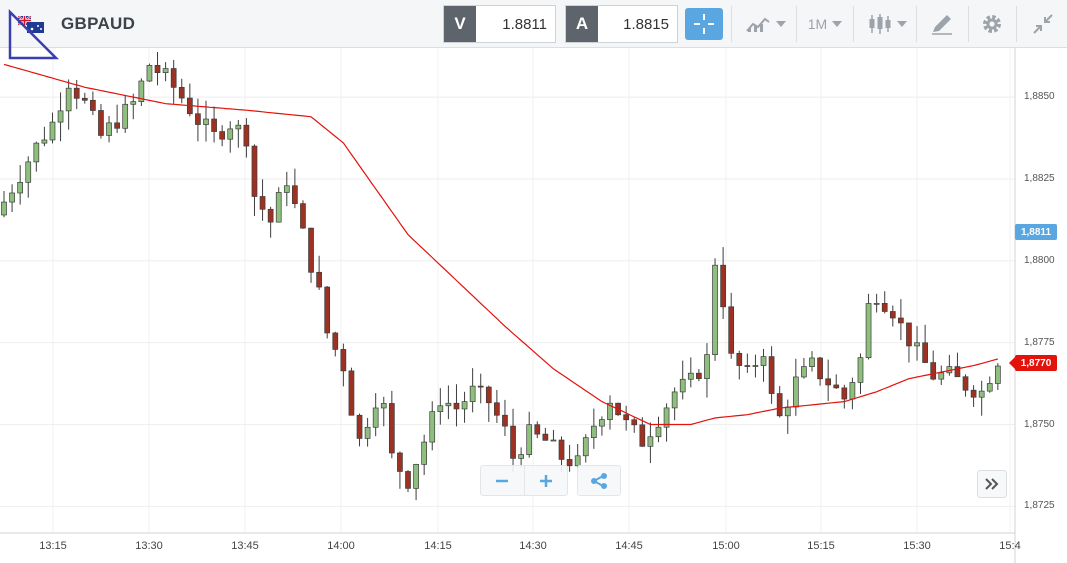  Describe the element at coordinates (726, 546) in the screenshot. I see `x-tick-label: 15:00` at that location.